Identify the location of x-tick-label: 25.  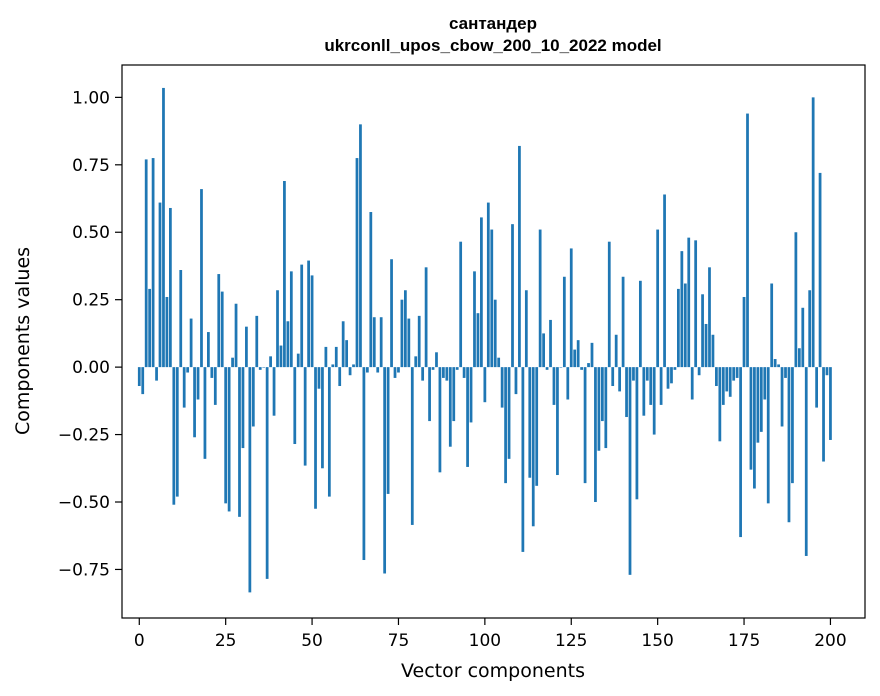
(226, 641).